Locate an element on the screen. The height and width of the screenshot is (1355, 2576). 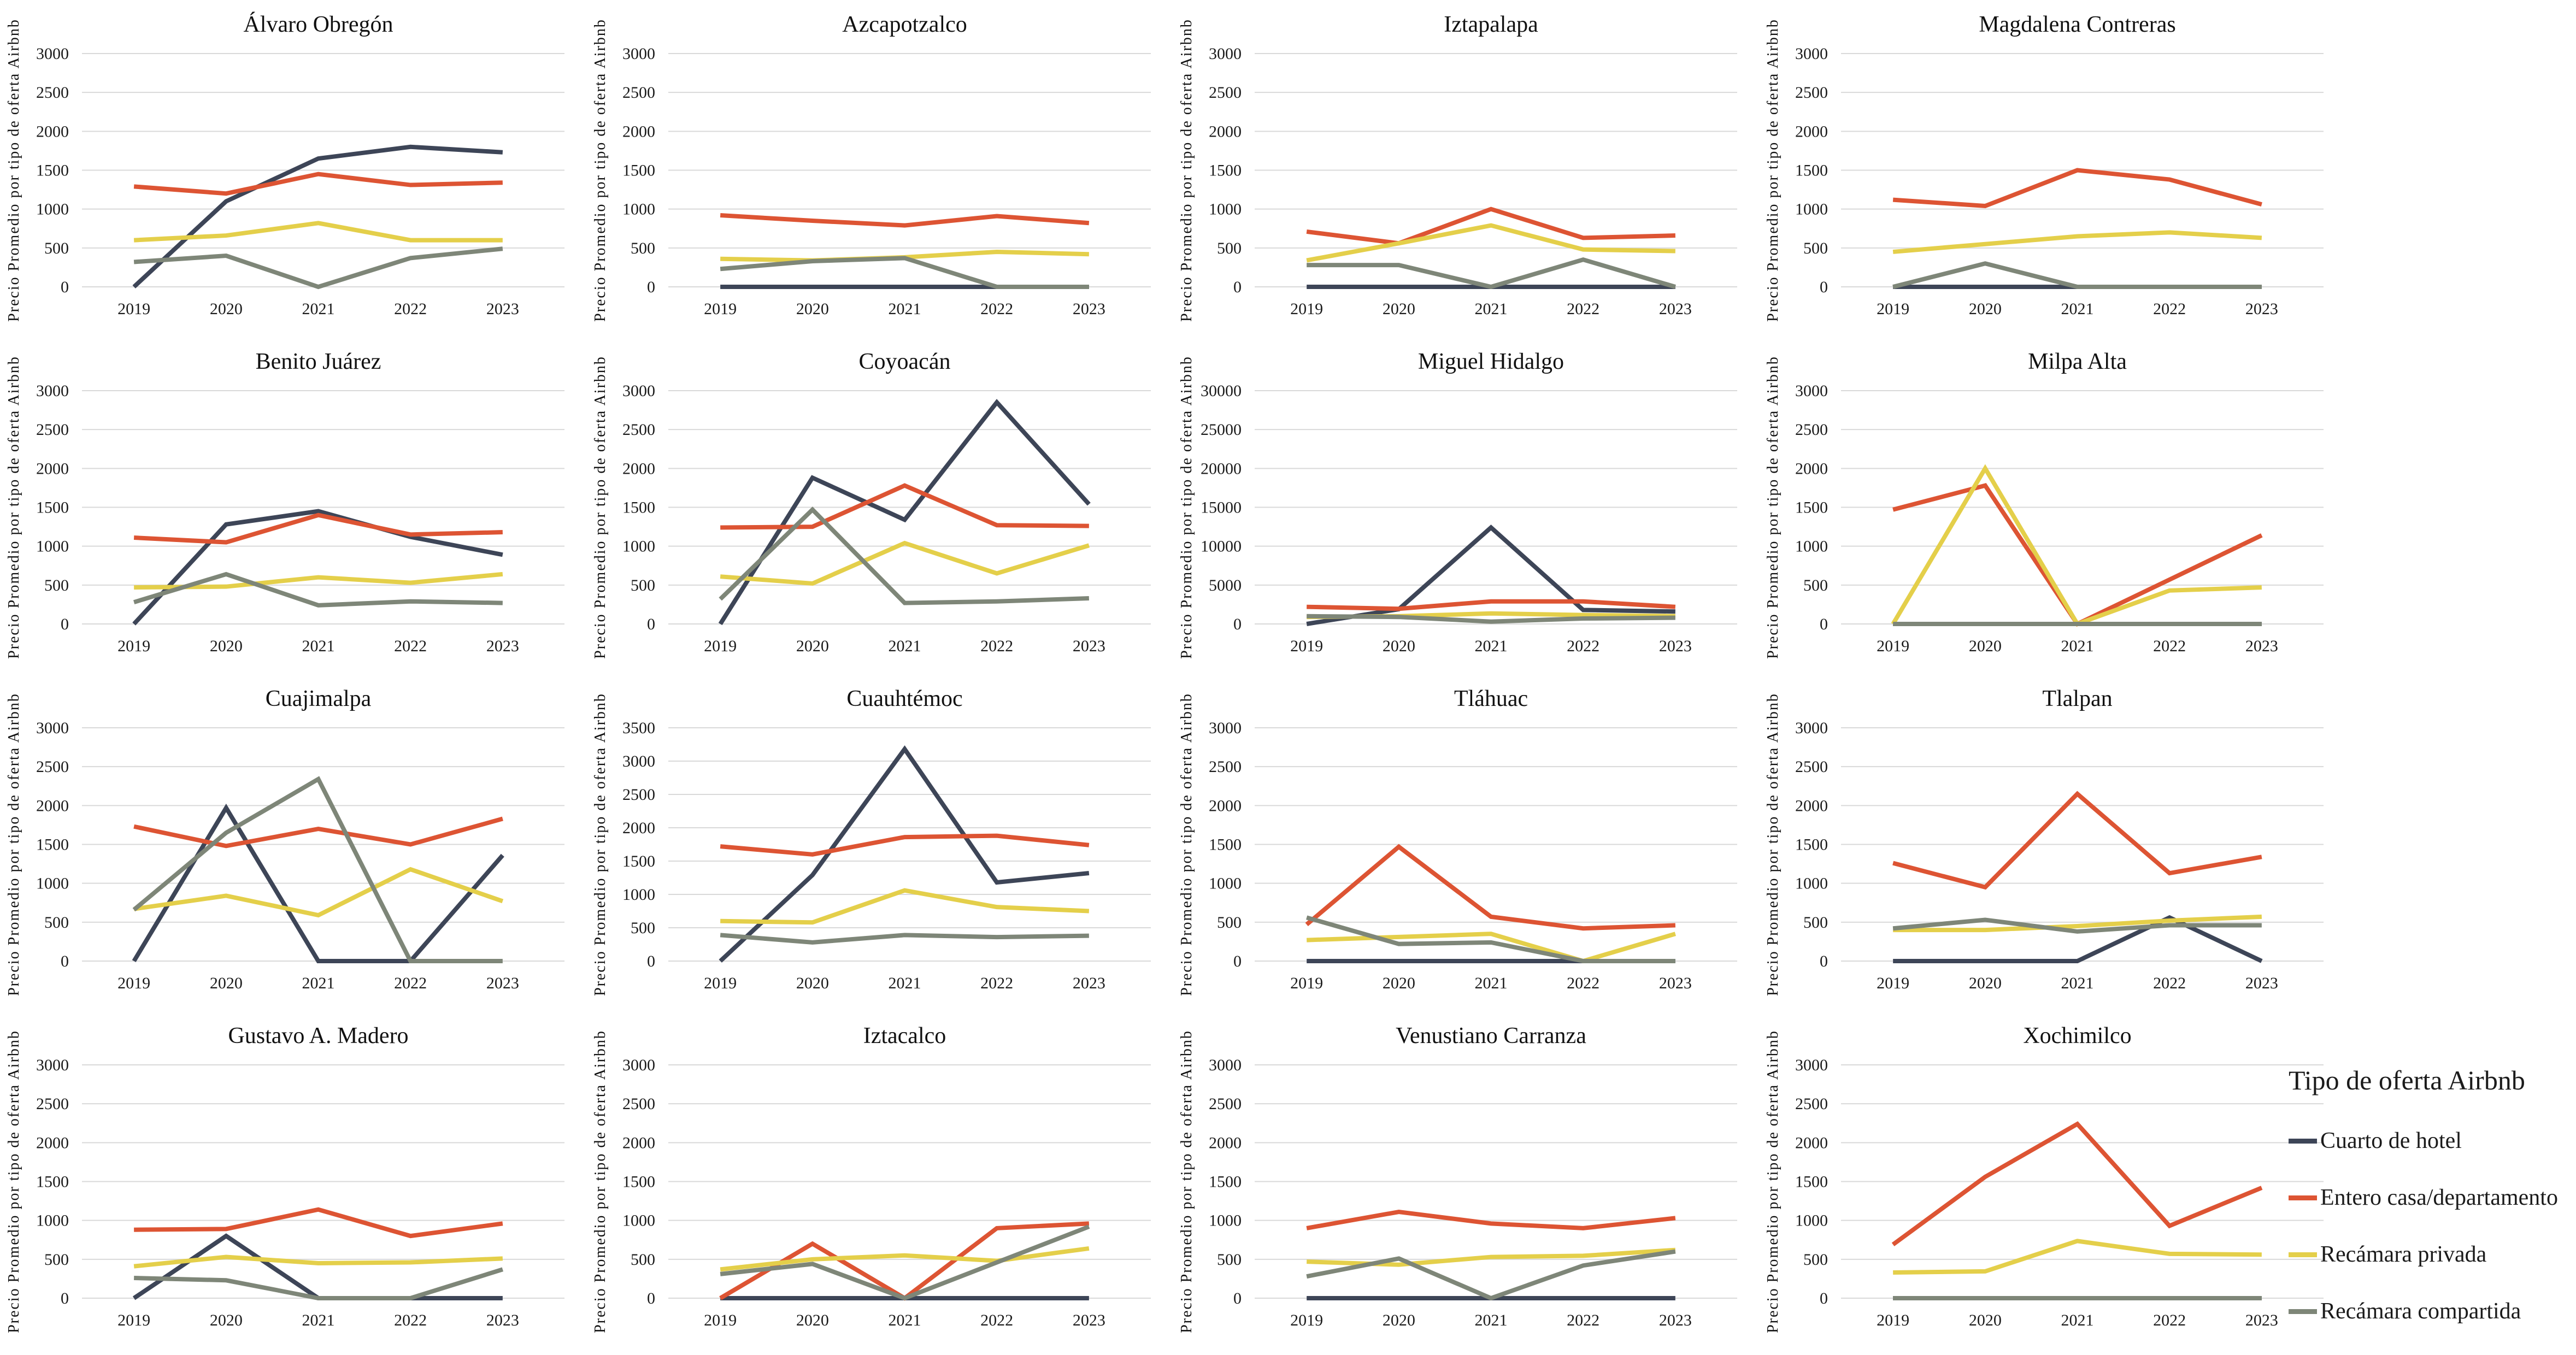
chart-title: Azcapotzalco is located at coordinates (904, 24).